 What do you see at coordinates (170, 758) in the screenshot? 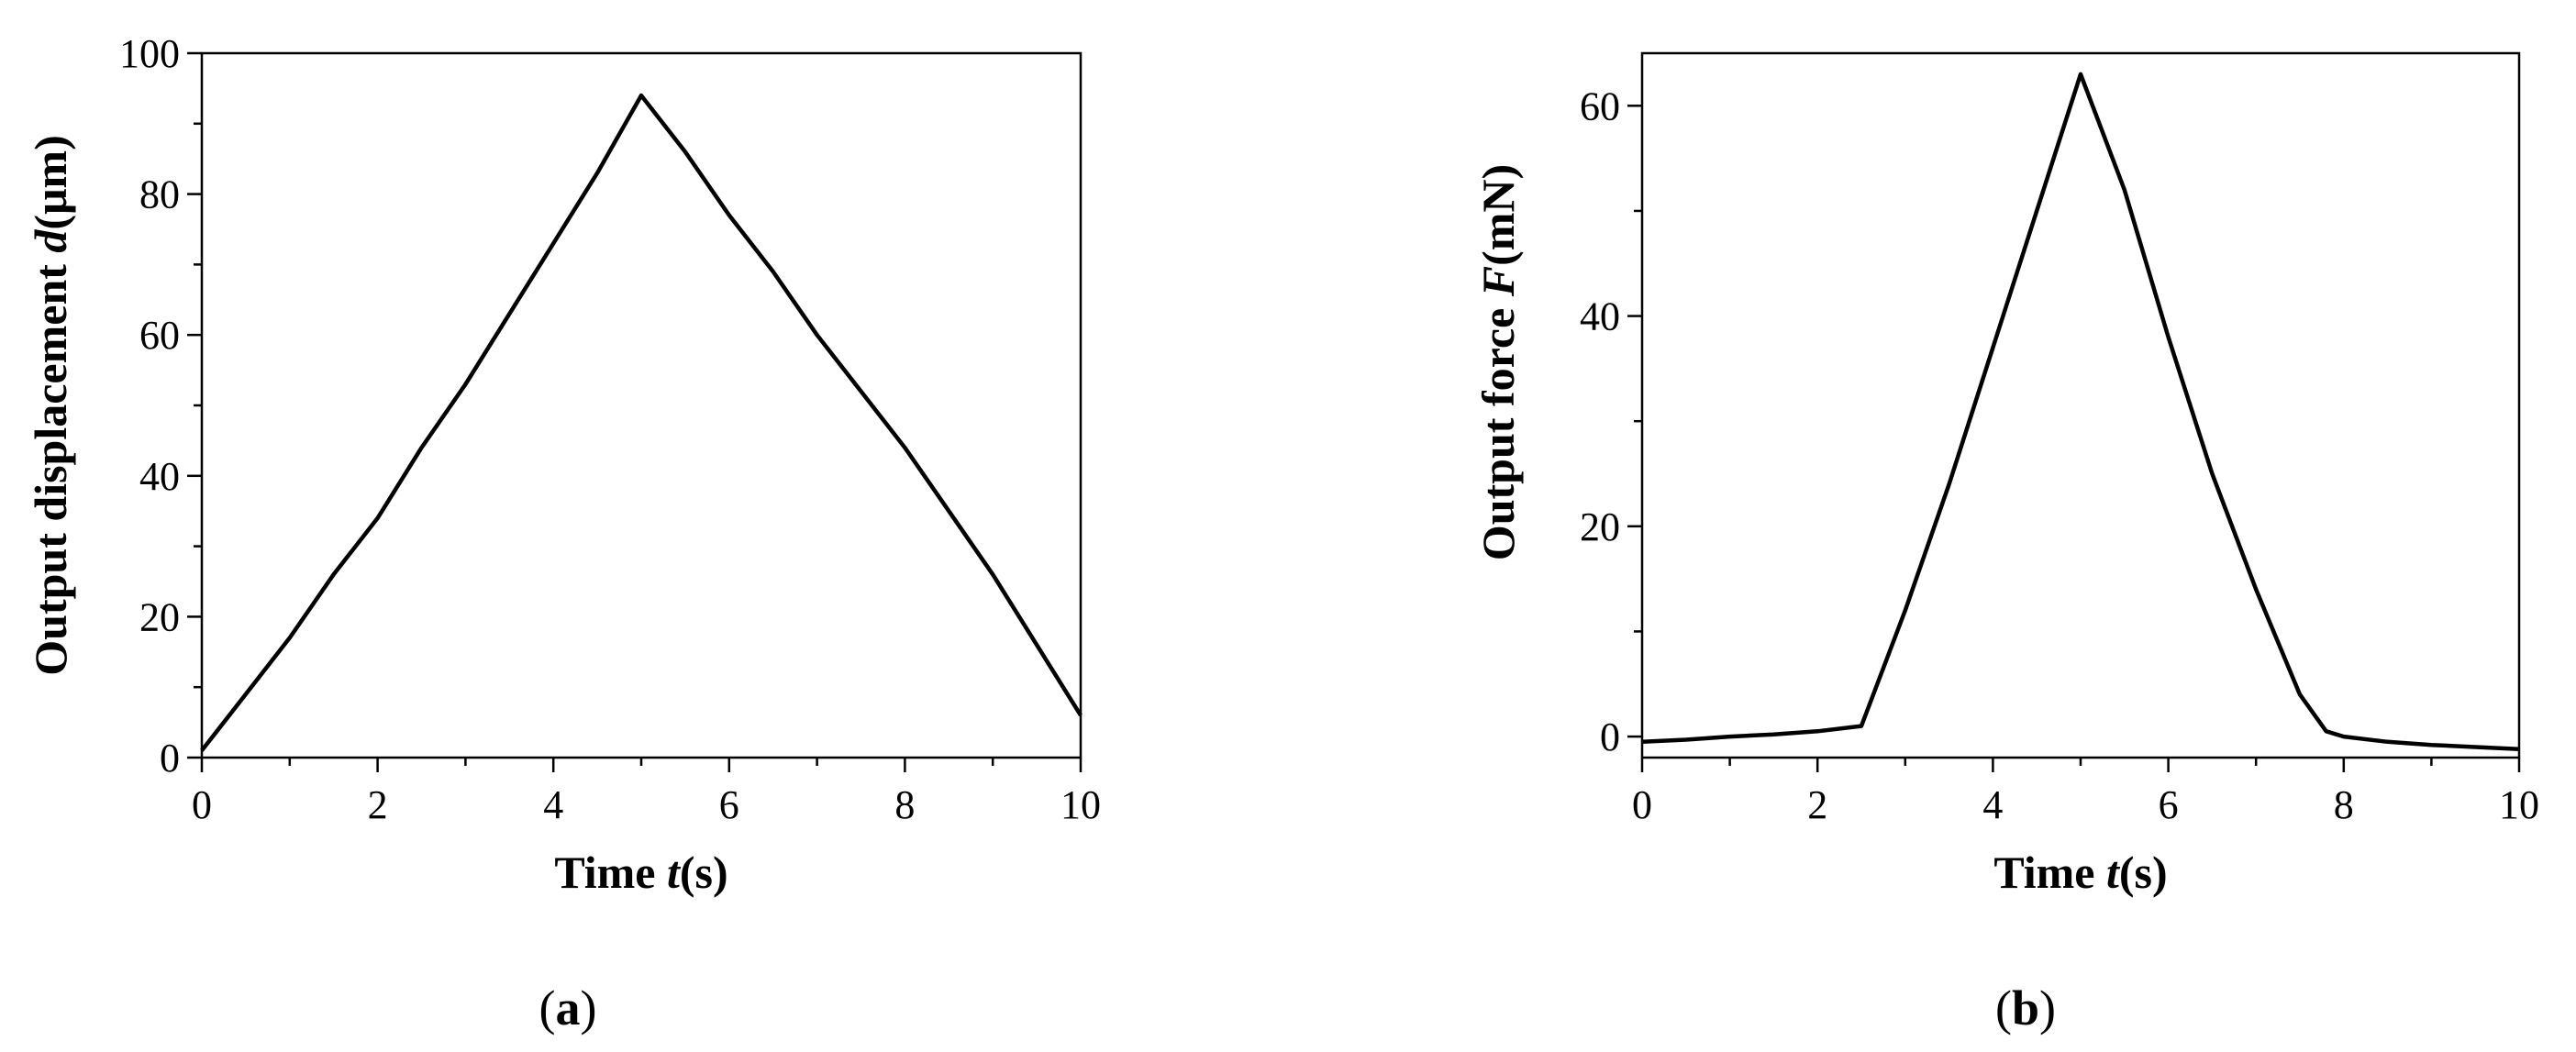
I see `y-tick-label-a: 0` at bounding box center [170, 758].